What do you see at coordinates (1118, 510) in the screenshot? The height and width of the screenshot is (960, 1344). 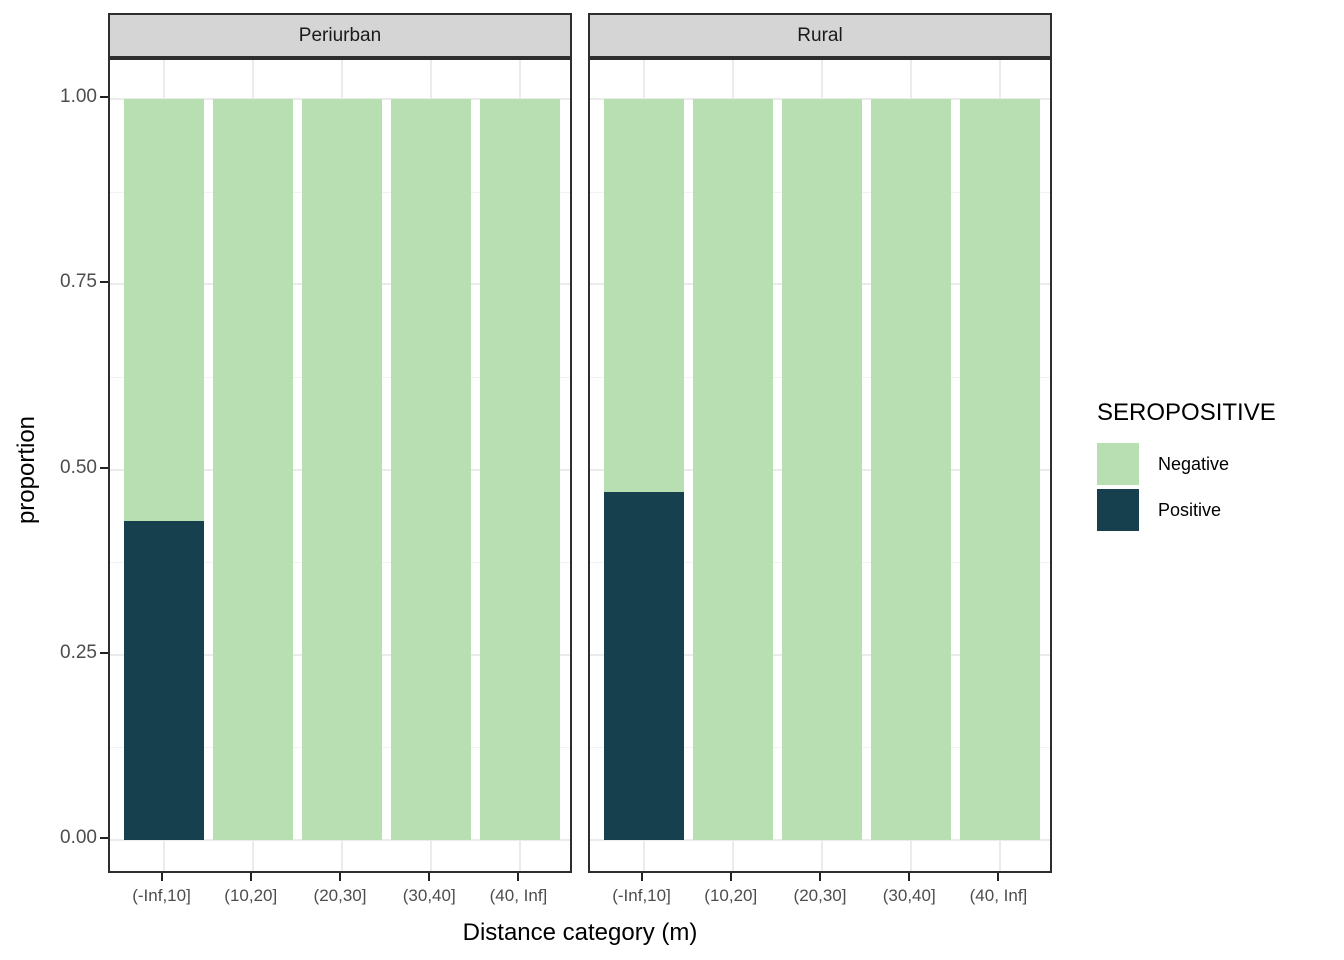 I see `legend-swatch-positive` at bounding box center [1118, 510].